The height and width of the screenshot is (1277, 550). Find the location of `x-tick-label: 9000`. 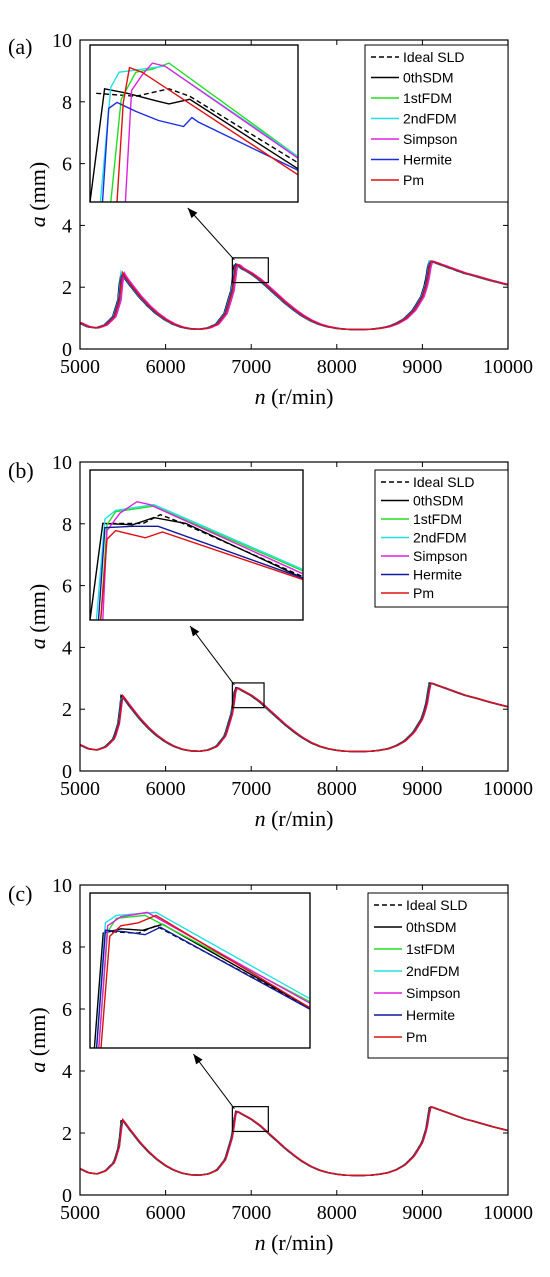

x-tick-label: 9000 is located at coordinates (422, 789).